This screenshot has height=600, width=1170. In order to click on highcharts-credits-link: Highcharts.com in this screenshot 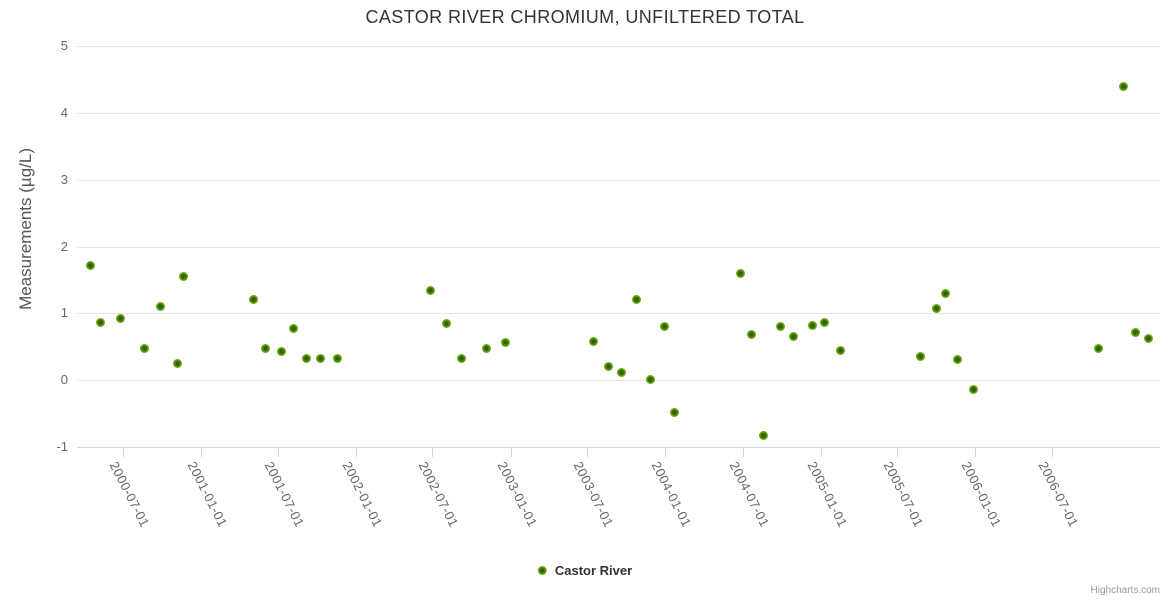, I will do `click(1125, 590)`.